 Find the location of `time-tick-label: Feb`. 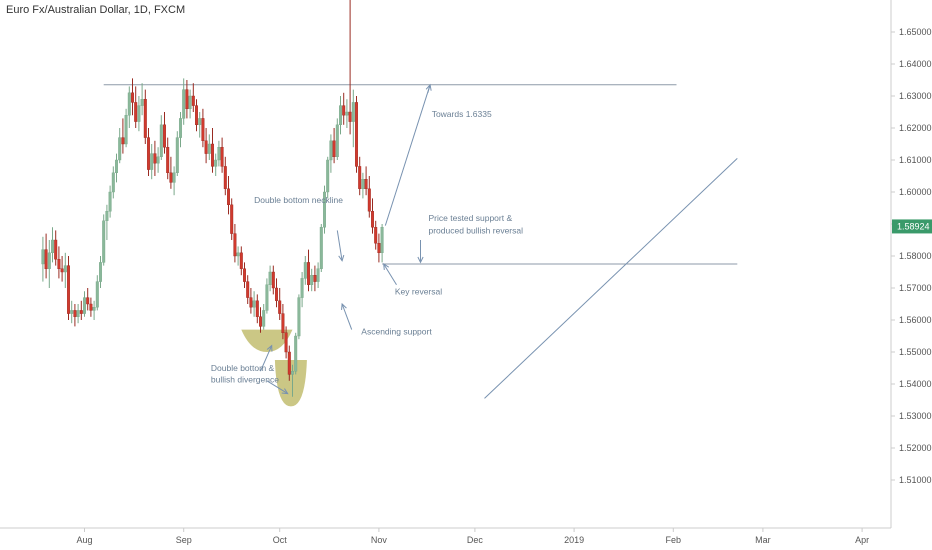

time-tick-label: Feb is located at coordinates (674, 540).